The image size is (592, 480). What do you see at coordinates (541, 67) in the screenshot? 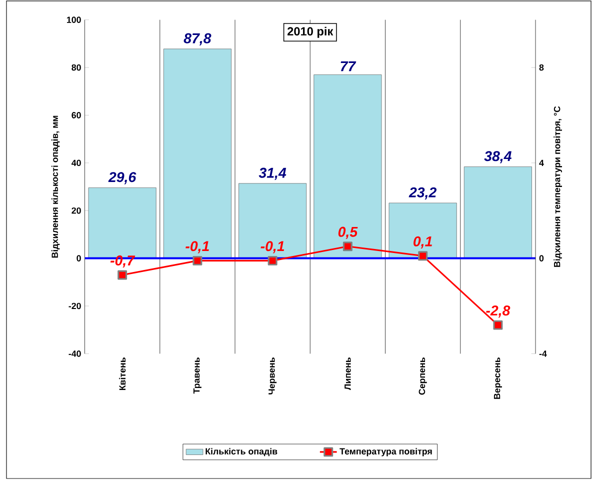
I see `y2-tick-label: 8` at bounding box center [541, 67].